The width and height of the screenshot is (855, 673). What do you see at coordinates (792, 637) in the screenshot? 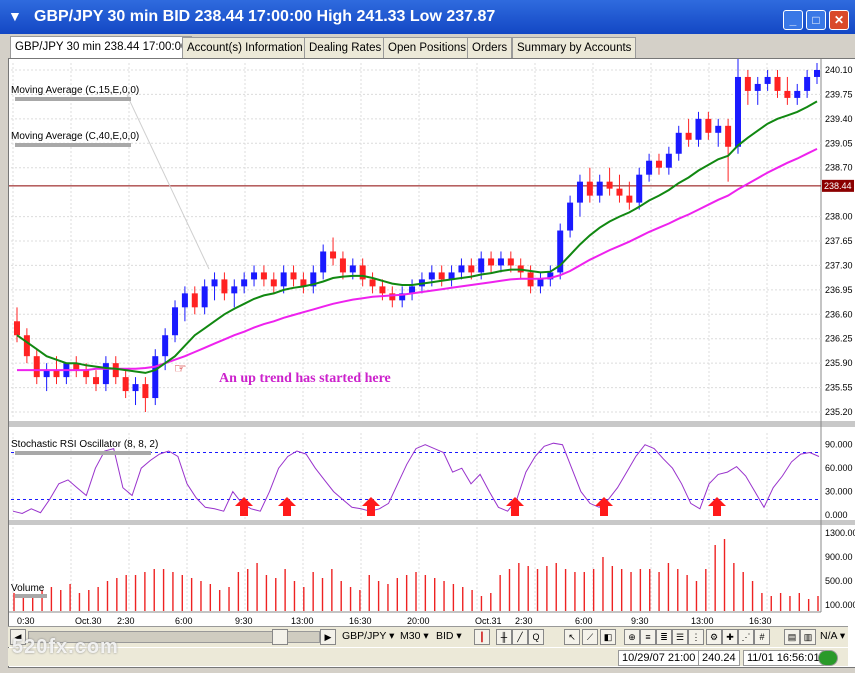
I see `print-icon: ▤` at bounding box center [792, 637].